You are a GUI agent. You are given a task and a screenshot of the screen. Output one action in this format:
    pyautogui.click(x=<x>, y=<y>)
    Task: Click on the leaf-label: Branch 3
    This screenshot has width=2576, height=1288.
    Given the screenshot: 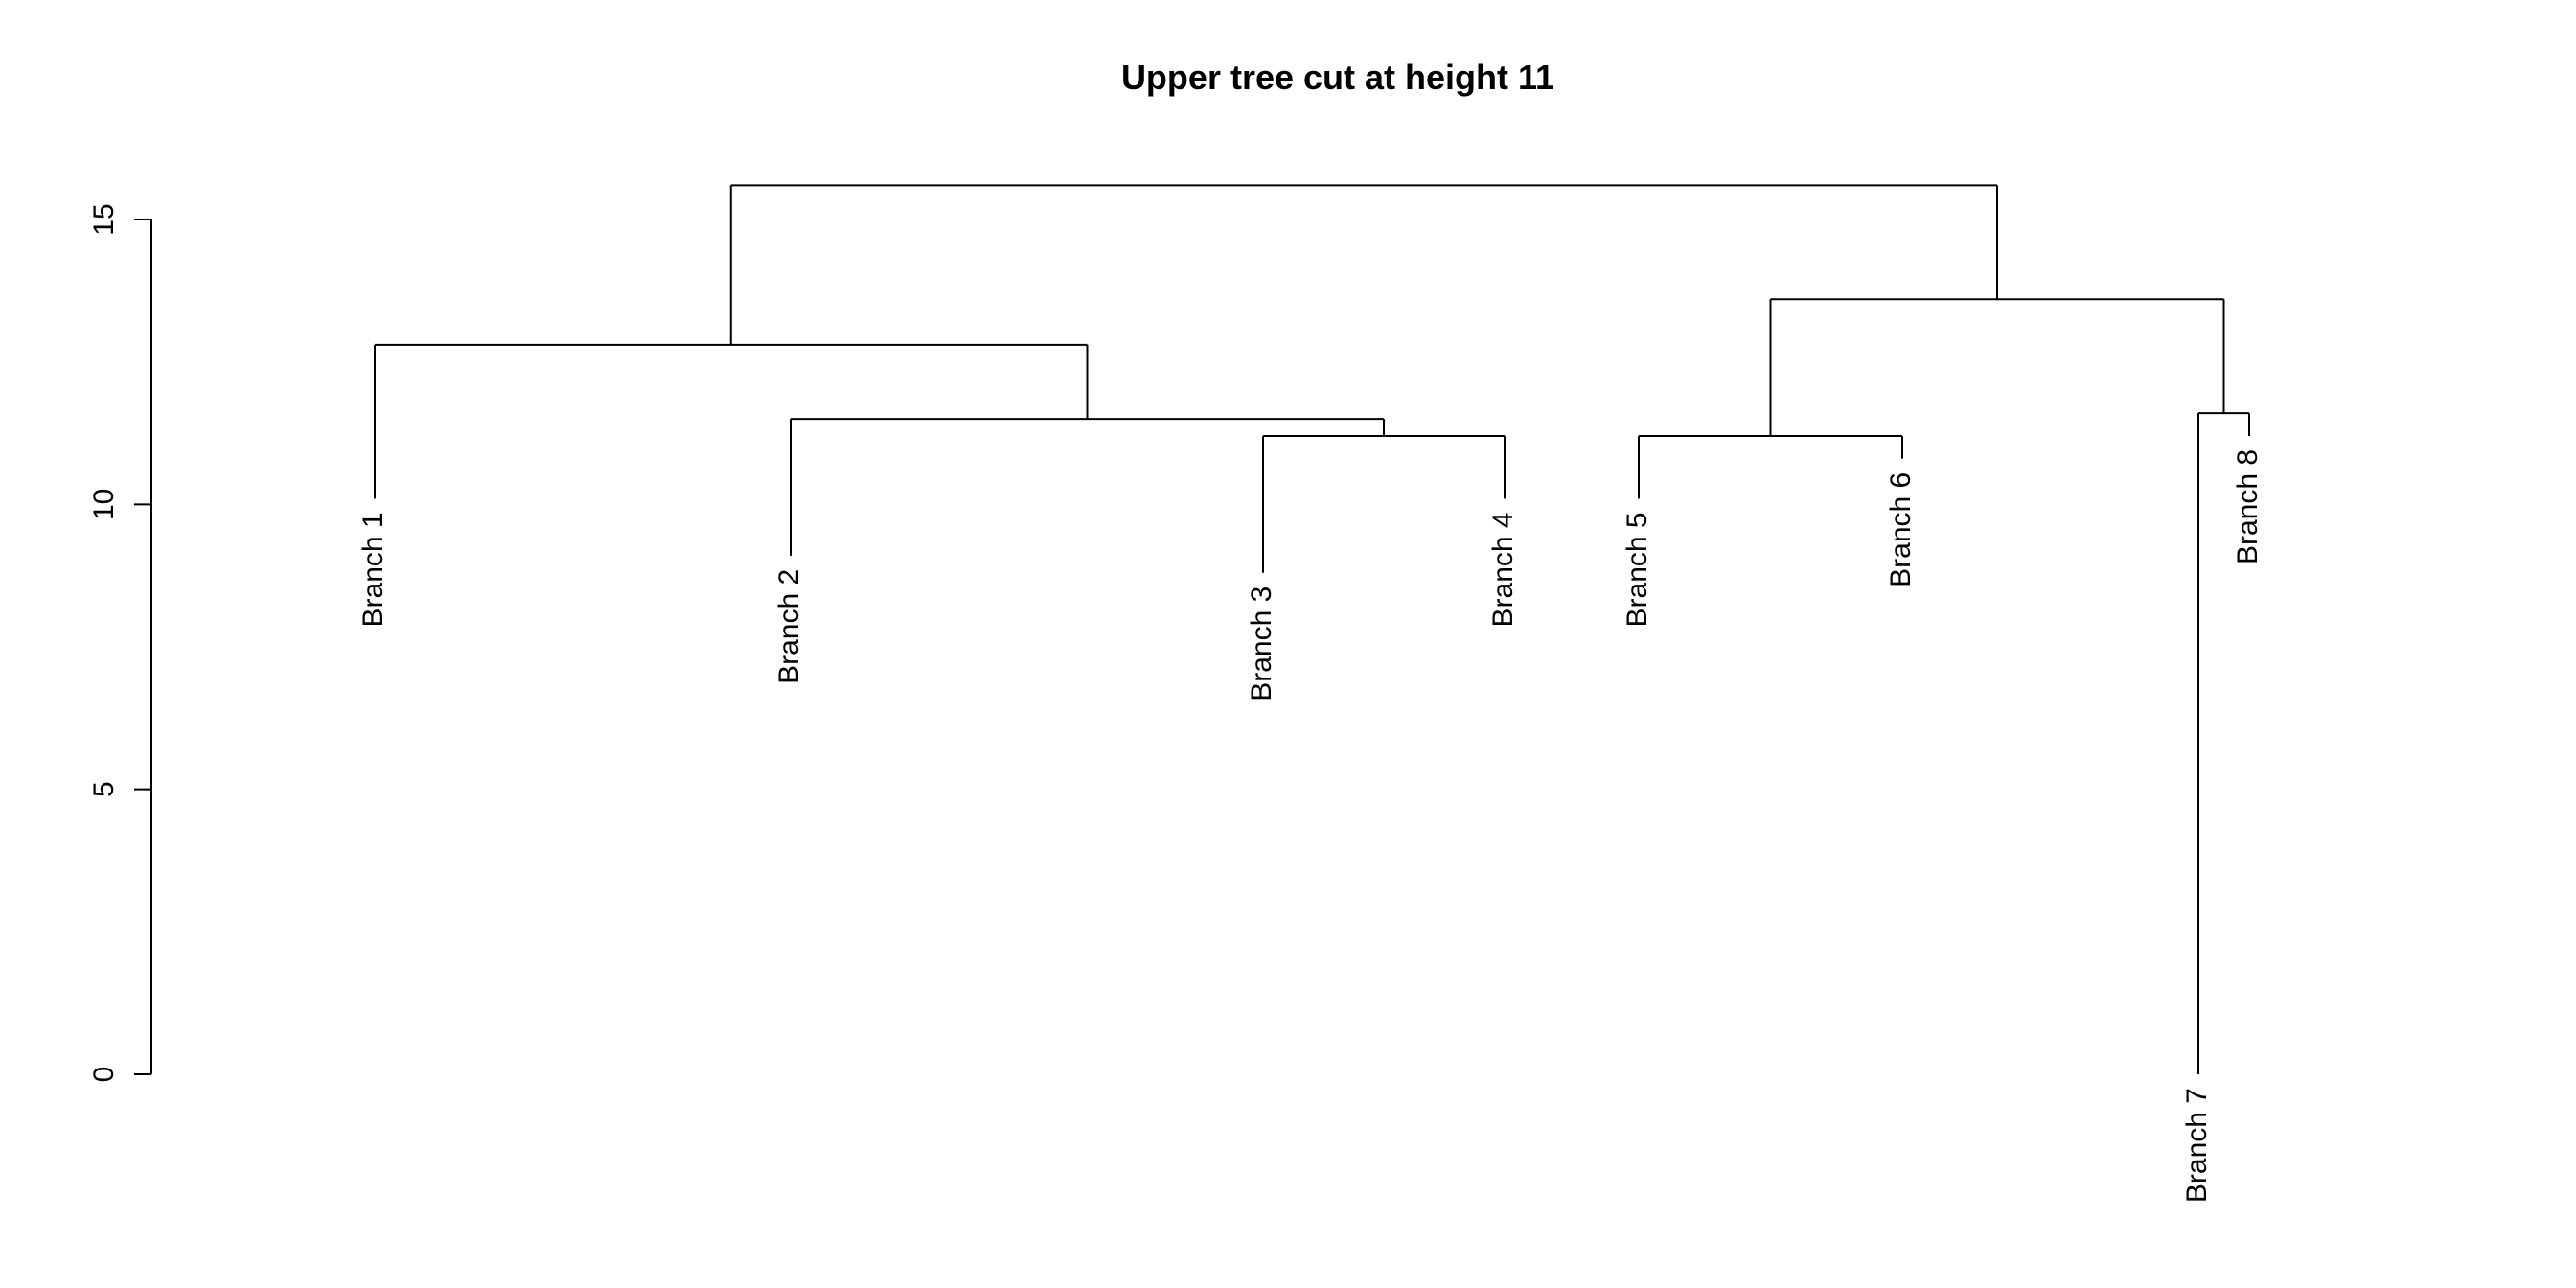 What is the action you would take?
    pyautogui.click(x=1261, y=644)
    